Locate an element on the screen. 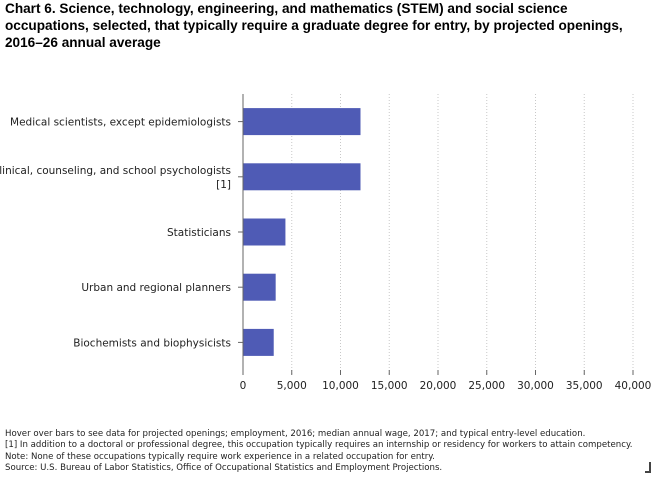 The height and width of the screenshot is (477, 655). category-label-line: Statisticians is located at coordinates (199, 233).